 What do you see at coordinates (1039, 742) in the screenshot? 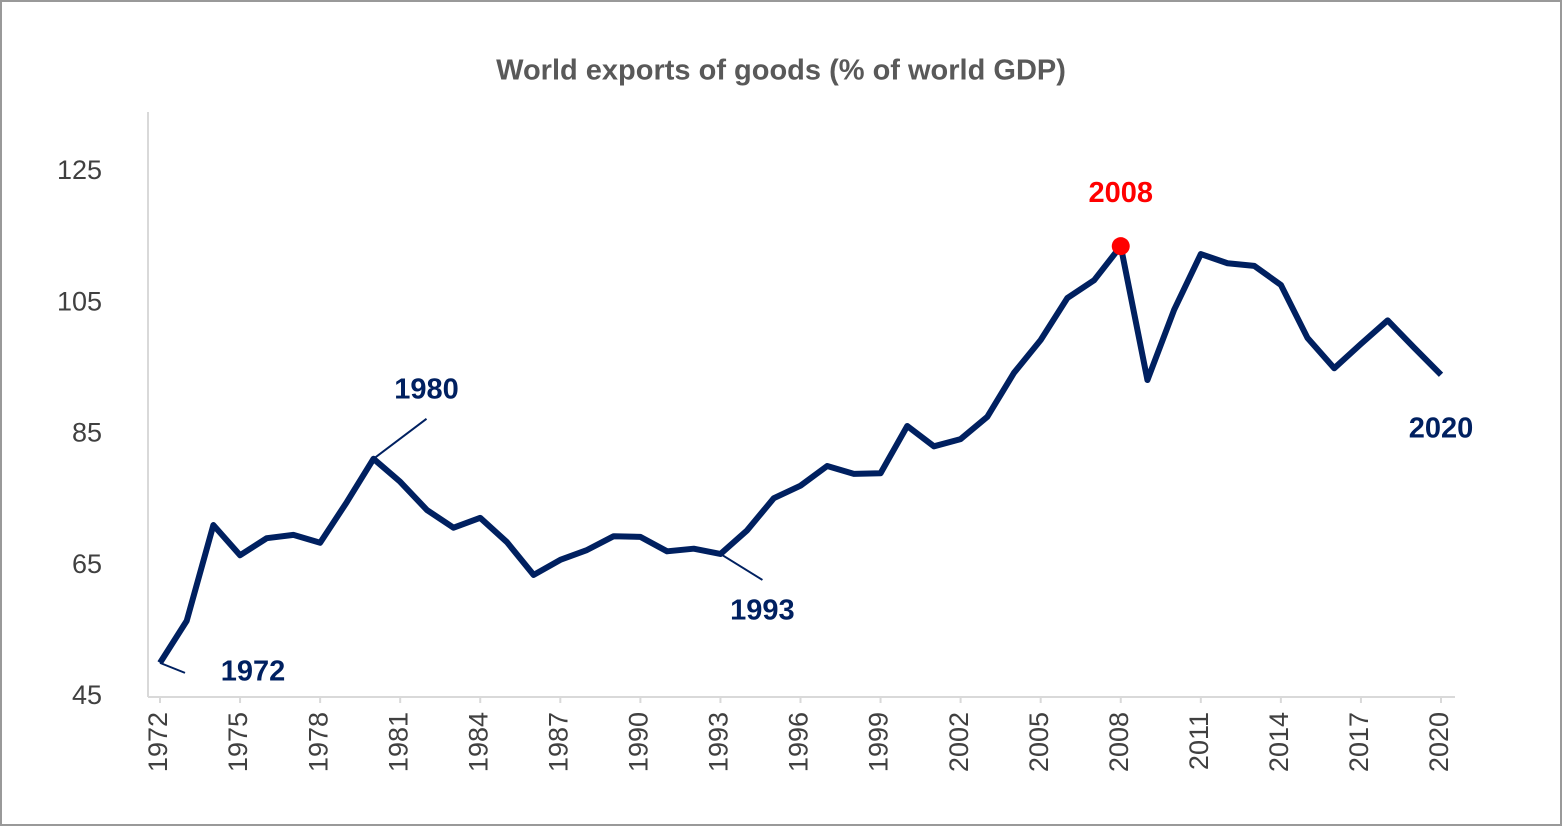
I see `x-tick-label: 2005` at bounding box center [1039, 742].